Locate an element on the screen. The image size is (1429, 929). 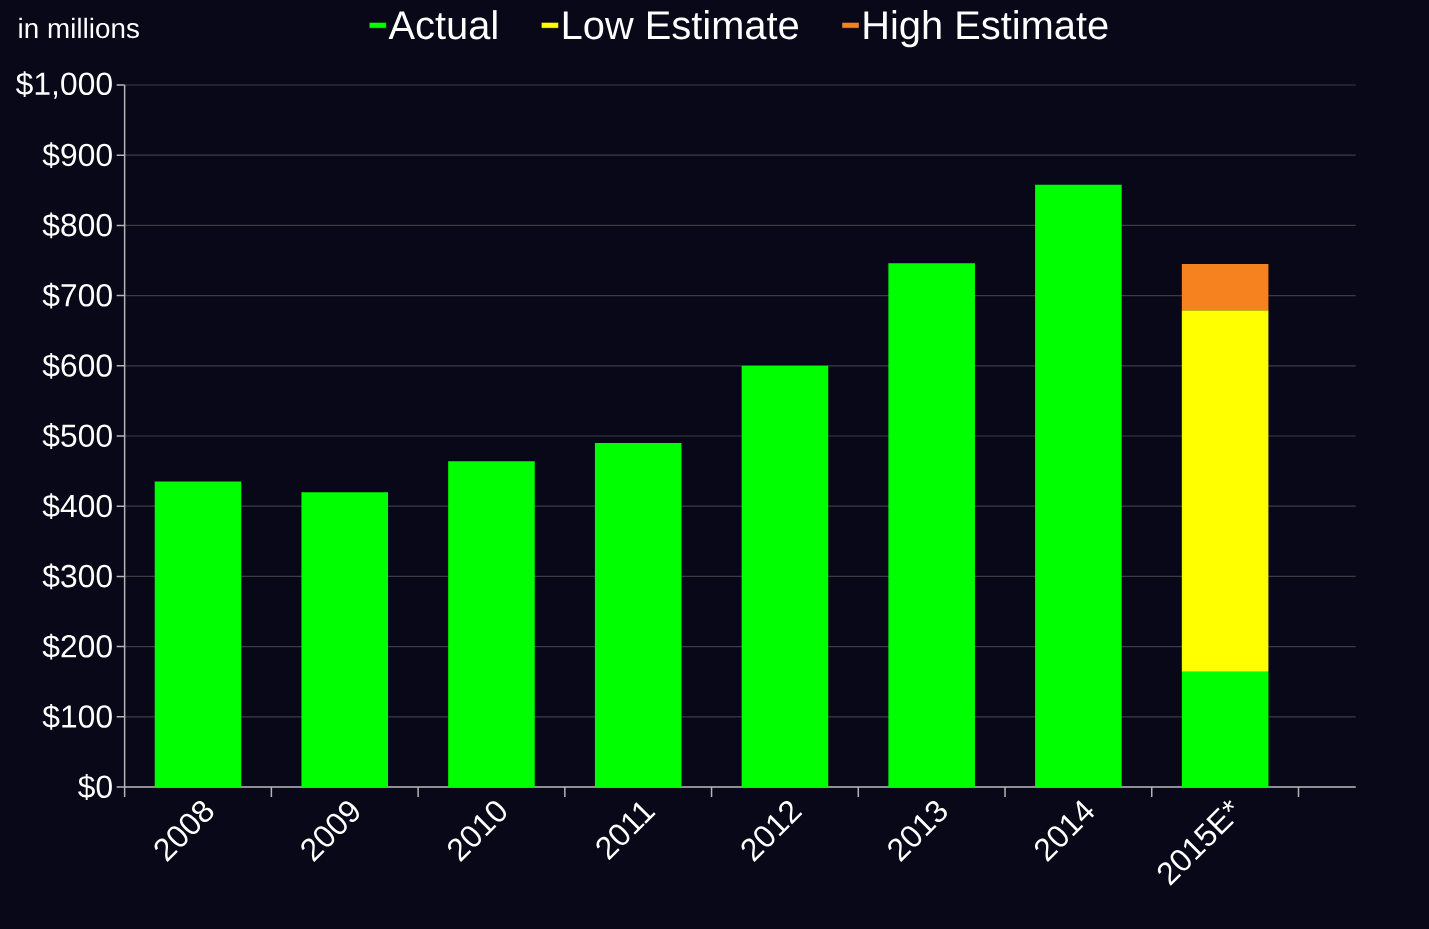
y-tick-label: $900 is located at coordinates (77, 155).